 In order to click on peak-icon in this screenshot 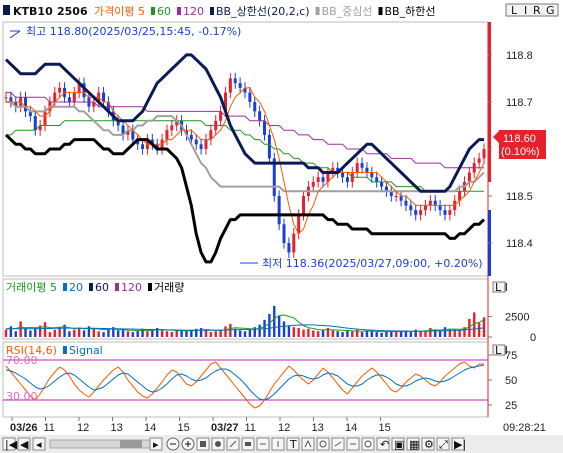, I will do `click(308, 443)`.